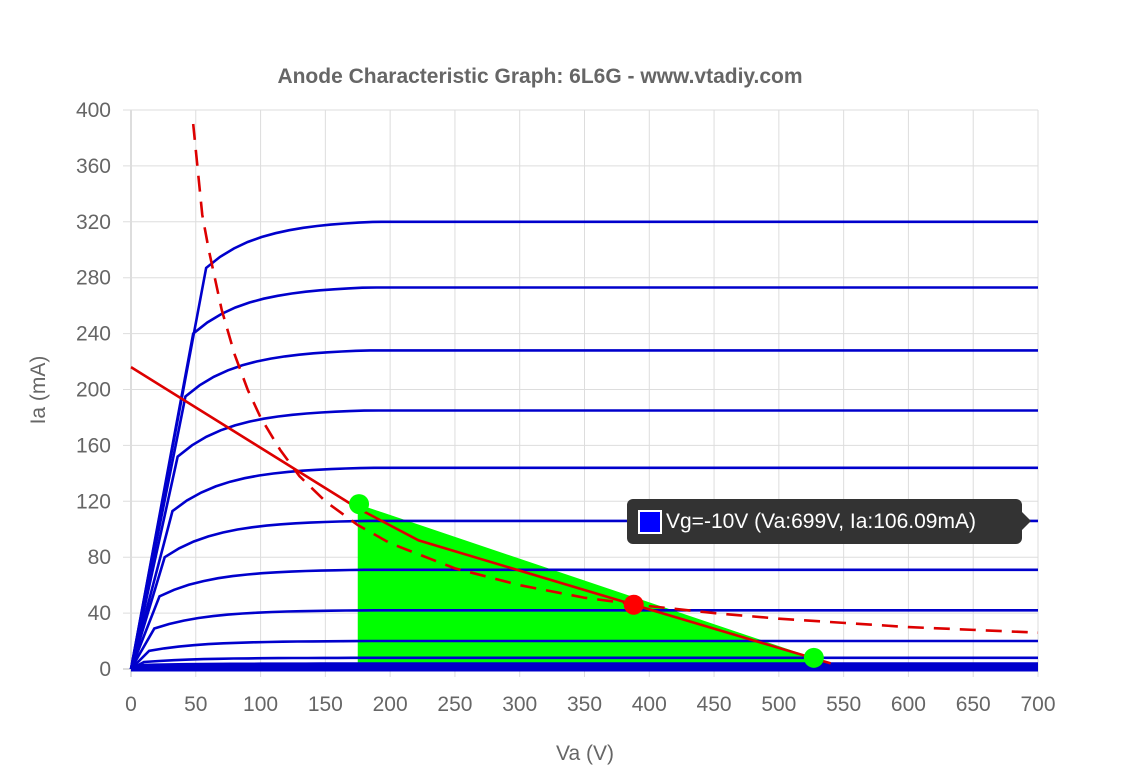  What do you see at coordinates (586, 581) in the screenshot?
I see `operating-points` at bounding box center [586, 581].